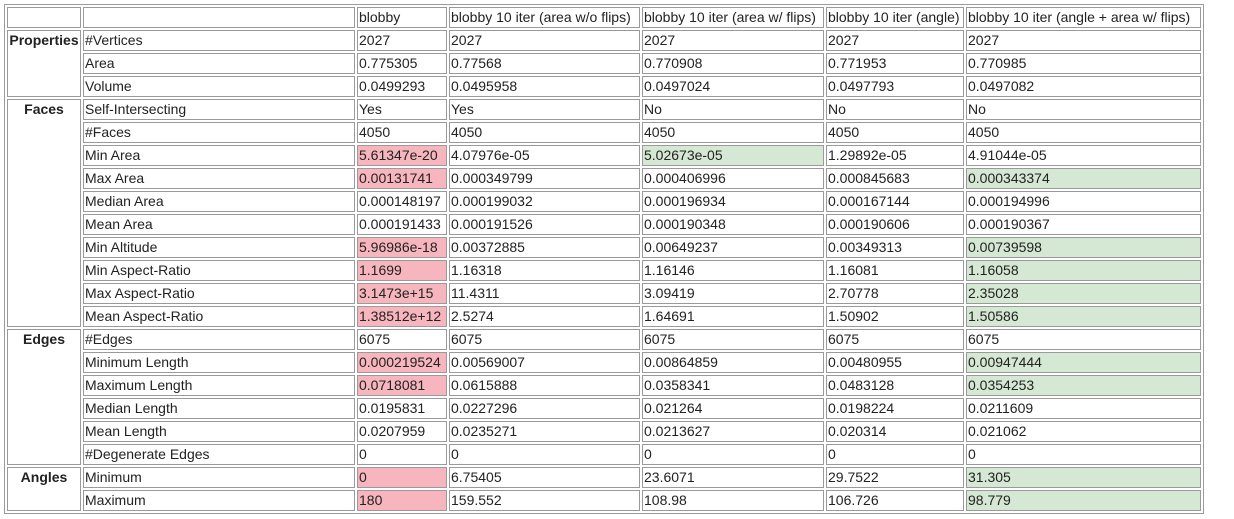  What do you see at coordinates (544, 477) in the screenshot?
I see `value-cell: 6.75405` at bounding box center [544, 477].